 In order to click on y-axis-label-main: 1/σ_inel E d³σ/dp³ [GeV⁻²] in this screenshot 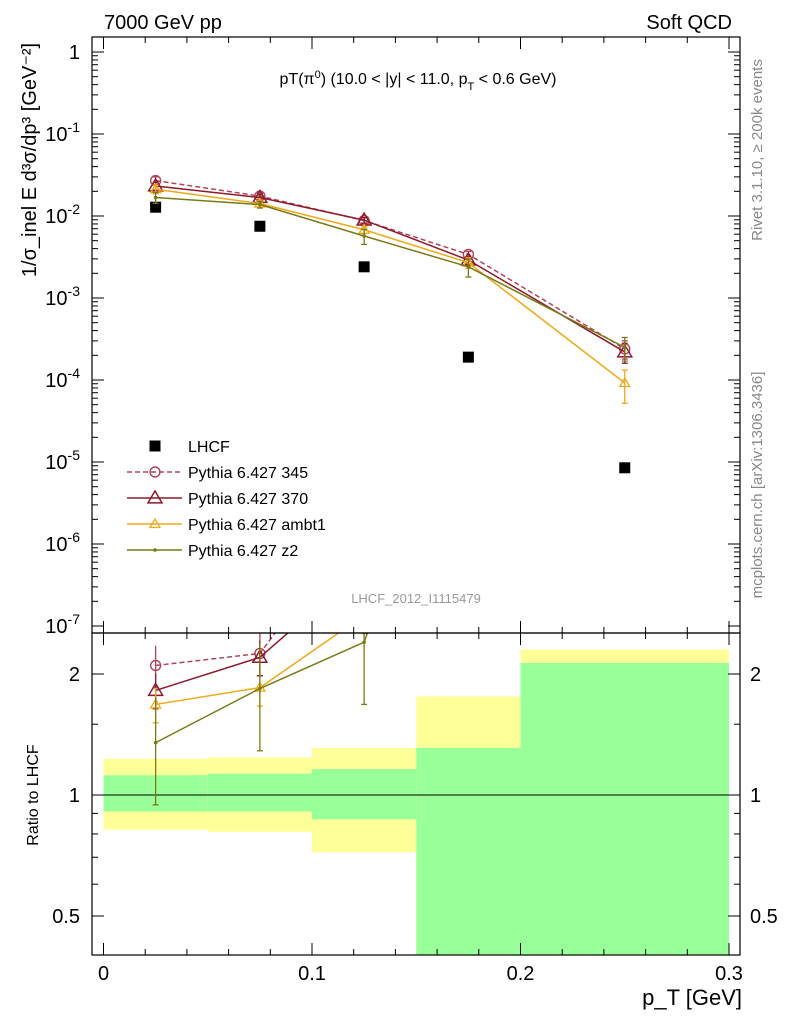, I will do `click(30, 160)`.